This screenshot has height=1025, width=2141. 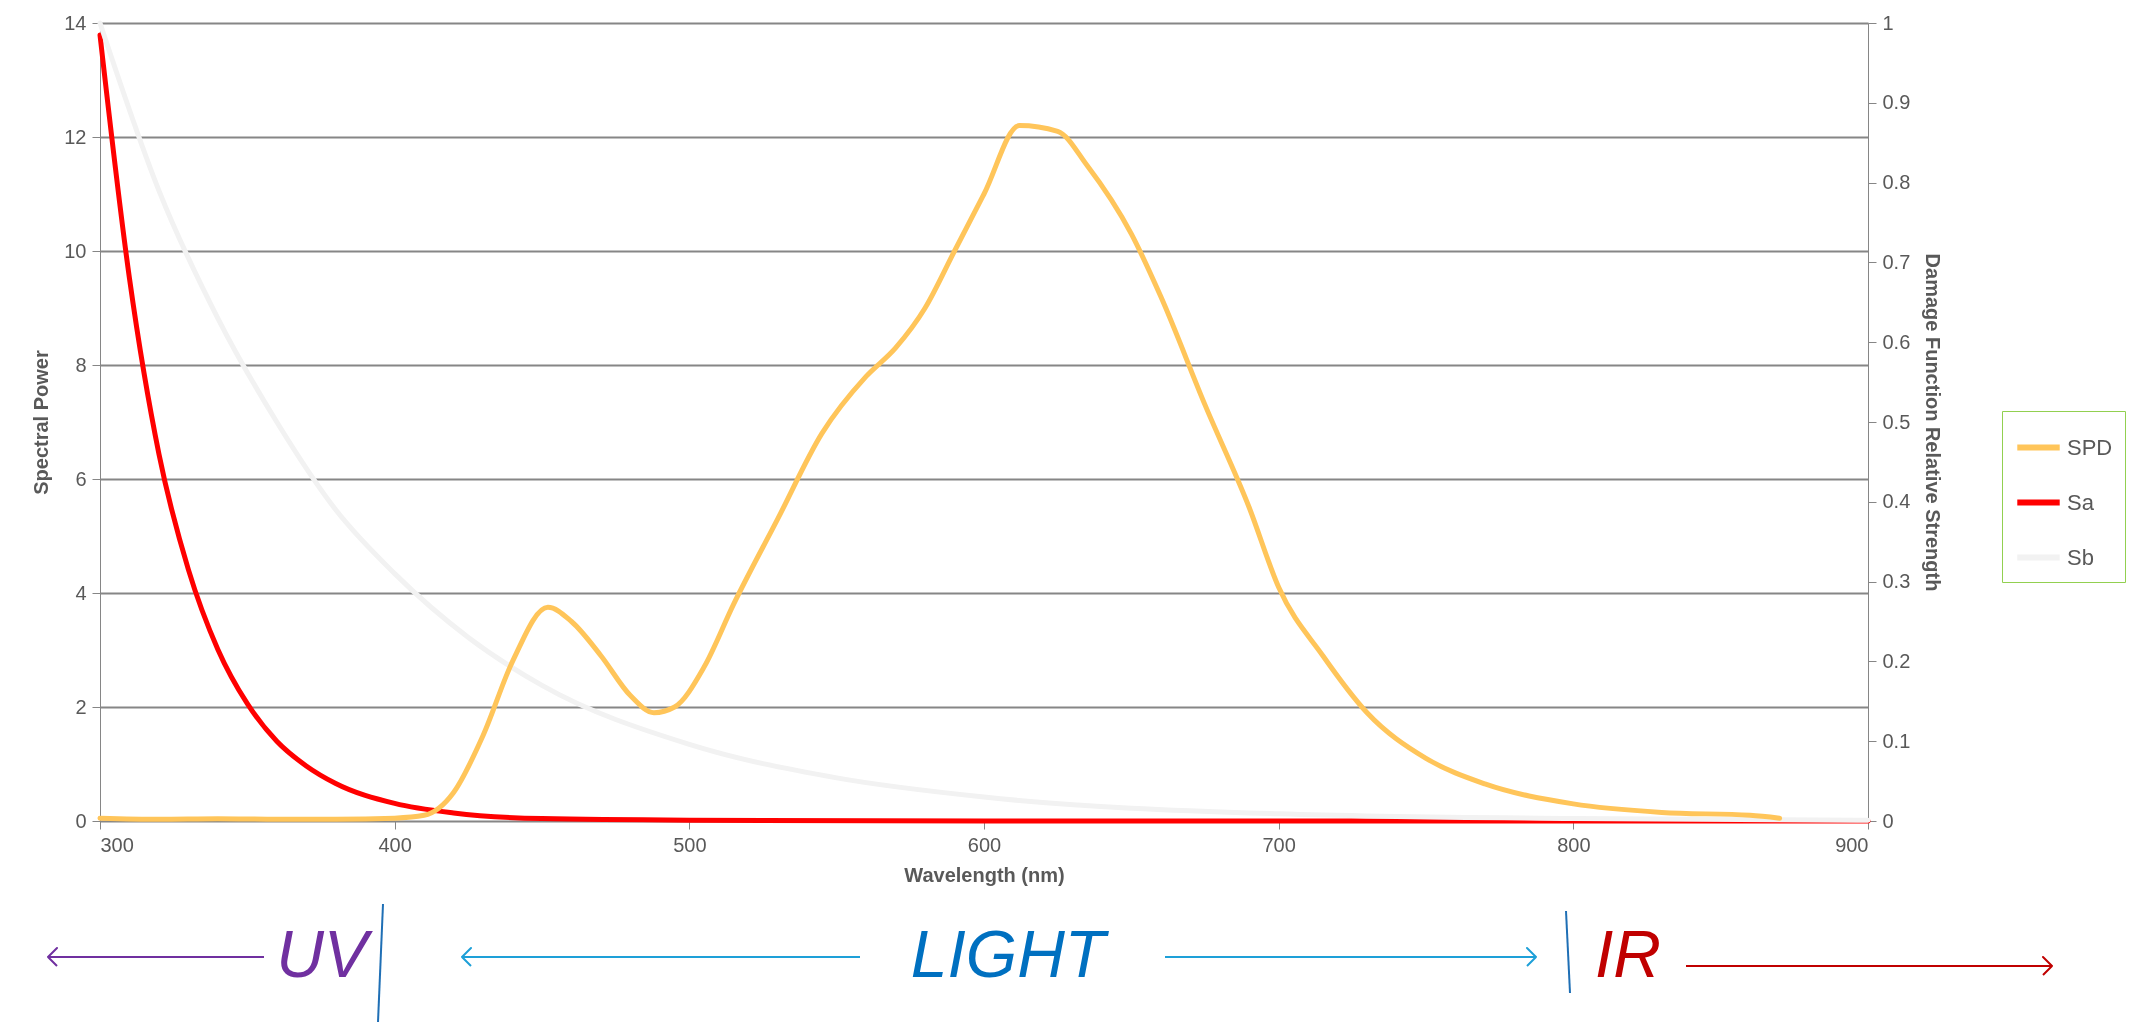 What do you see at coordinates (1888, 820) in the screenshot?
I see `y2-tick-label: 0` at bounding box center [1888, 820].